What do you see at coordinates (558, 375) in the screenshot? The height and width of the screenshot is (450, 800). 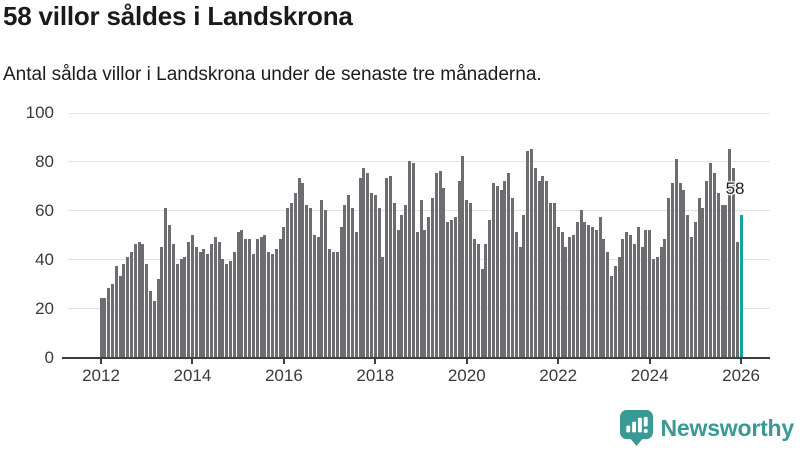 I see `x-axis-label: 2022` at bounding box center [558, 375].